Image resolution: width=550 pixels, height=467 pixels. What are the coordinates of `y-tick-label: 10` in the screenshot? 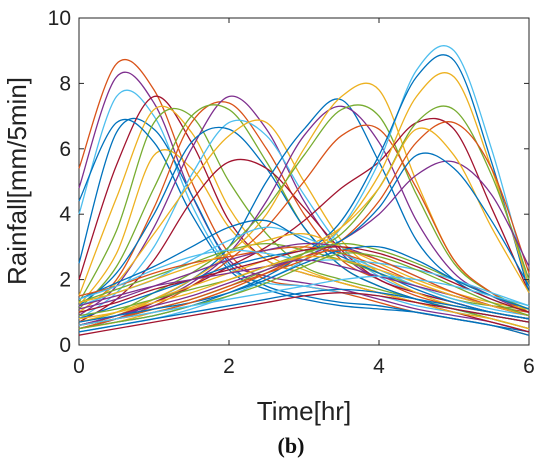 It's located at (59, 18).